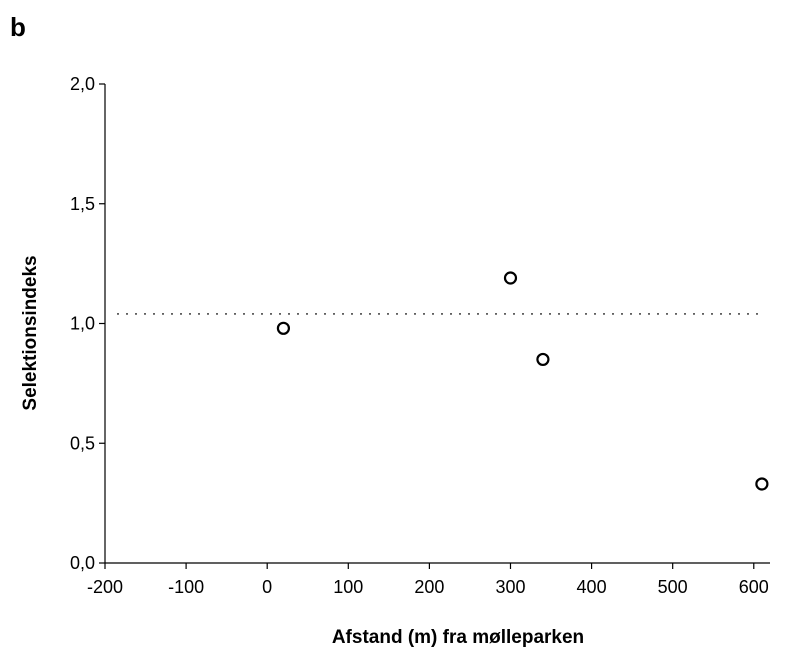 The width and height of the screenshot is (786, 655). What do you see at coordinates (186, 587) in the screenshot?
I see `x-tick-label: -100` at bounding box center [186, 587].